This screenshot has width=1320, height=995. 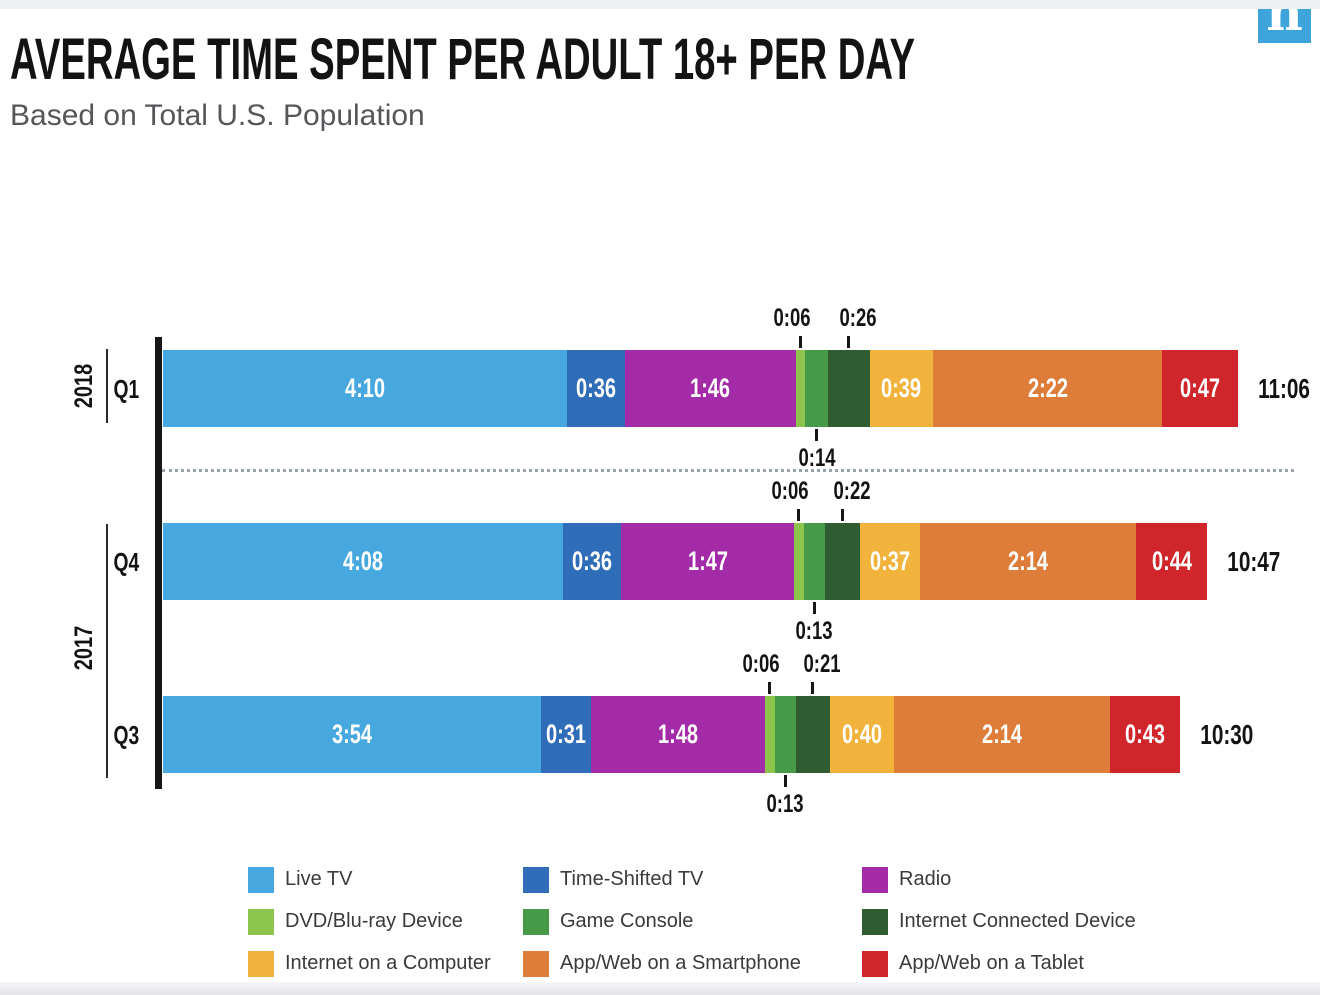 What do you see at coordinates (660, 4) in the screenshot?
I see `top-strip` at bounding box center [660, 4].